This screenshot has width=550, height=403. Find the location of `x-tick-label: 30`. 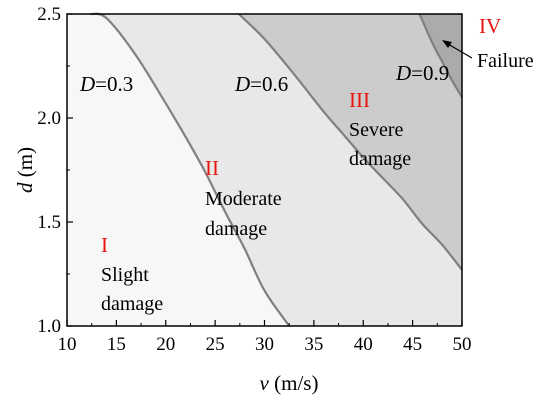

x-tick-label: 30 is located at coordinates (264, 344).